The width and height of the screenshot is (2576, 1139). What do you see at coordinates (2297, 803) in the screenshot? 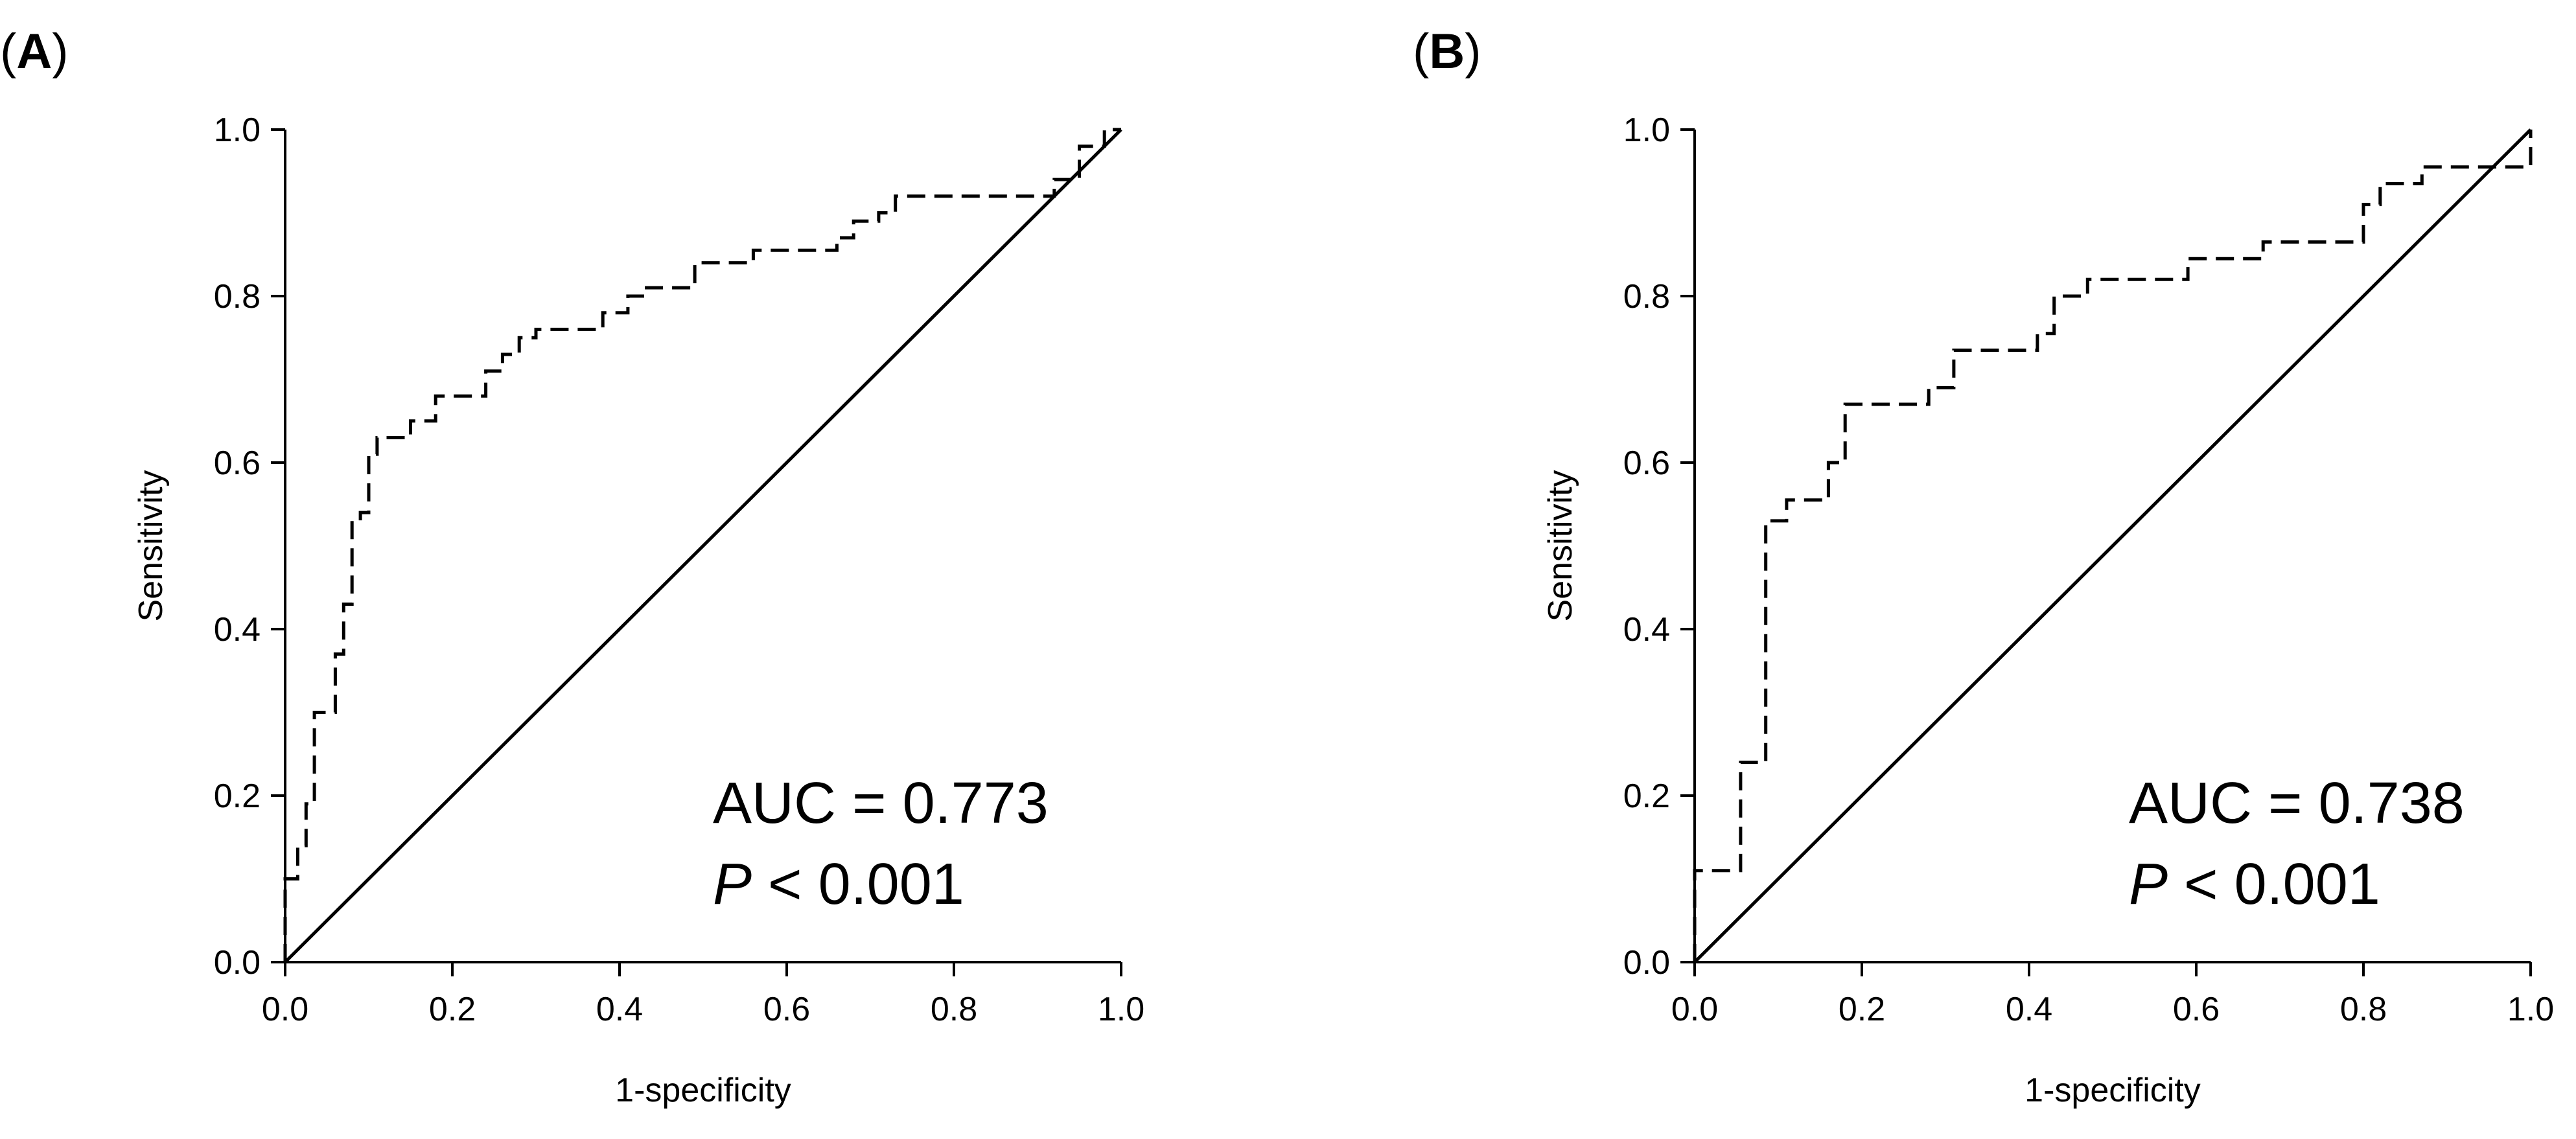
I see `auc-annotation: AUC = 0.738` at bounding box center [2297, 803].